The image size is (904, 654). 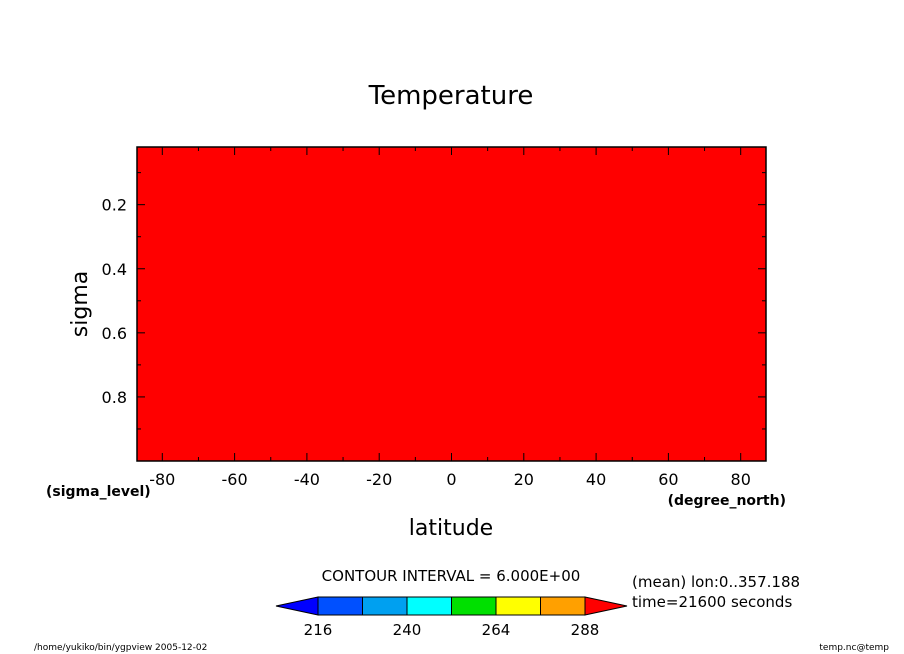 What do you see at coordinates (668, 479) in the screenshot?
I see `x-tick-label: 60` at bounding box center [668, 479].